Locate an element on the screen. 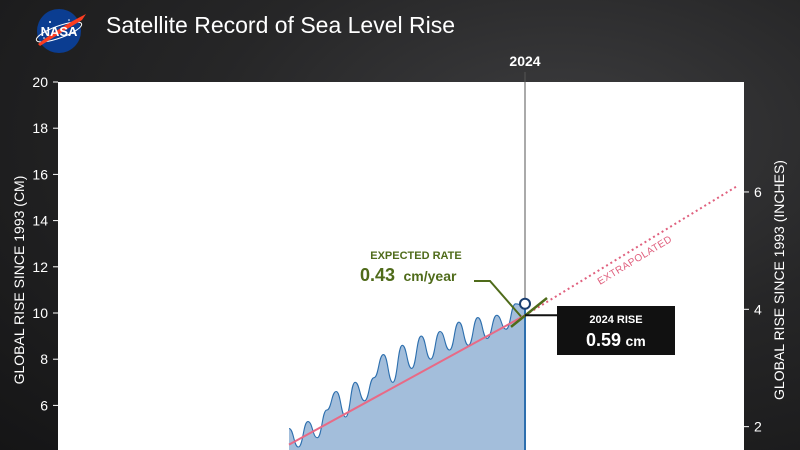 The image size is (800, 450). y-tick-label: 20 is located at coordinates (40, 82).